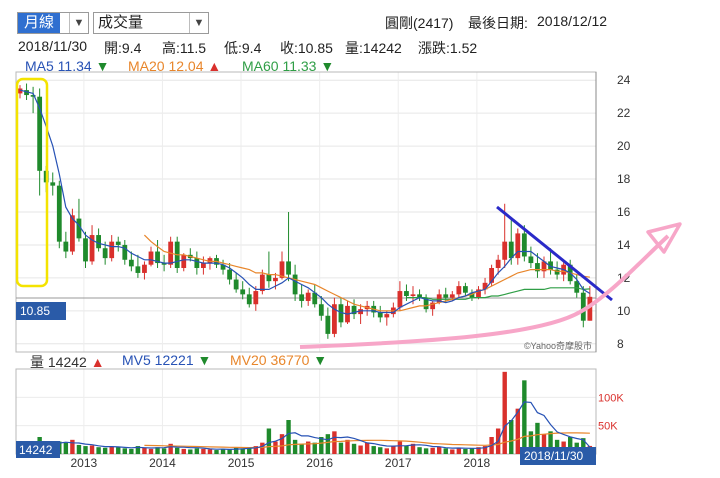 The width and height of the screenshot is (720, 478). What do you see at coordinates (279, 66) in the screenshot?
I see `ma60-legend-text: MA60 11.33` at bounding box center [279, 66].